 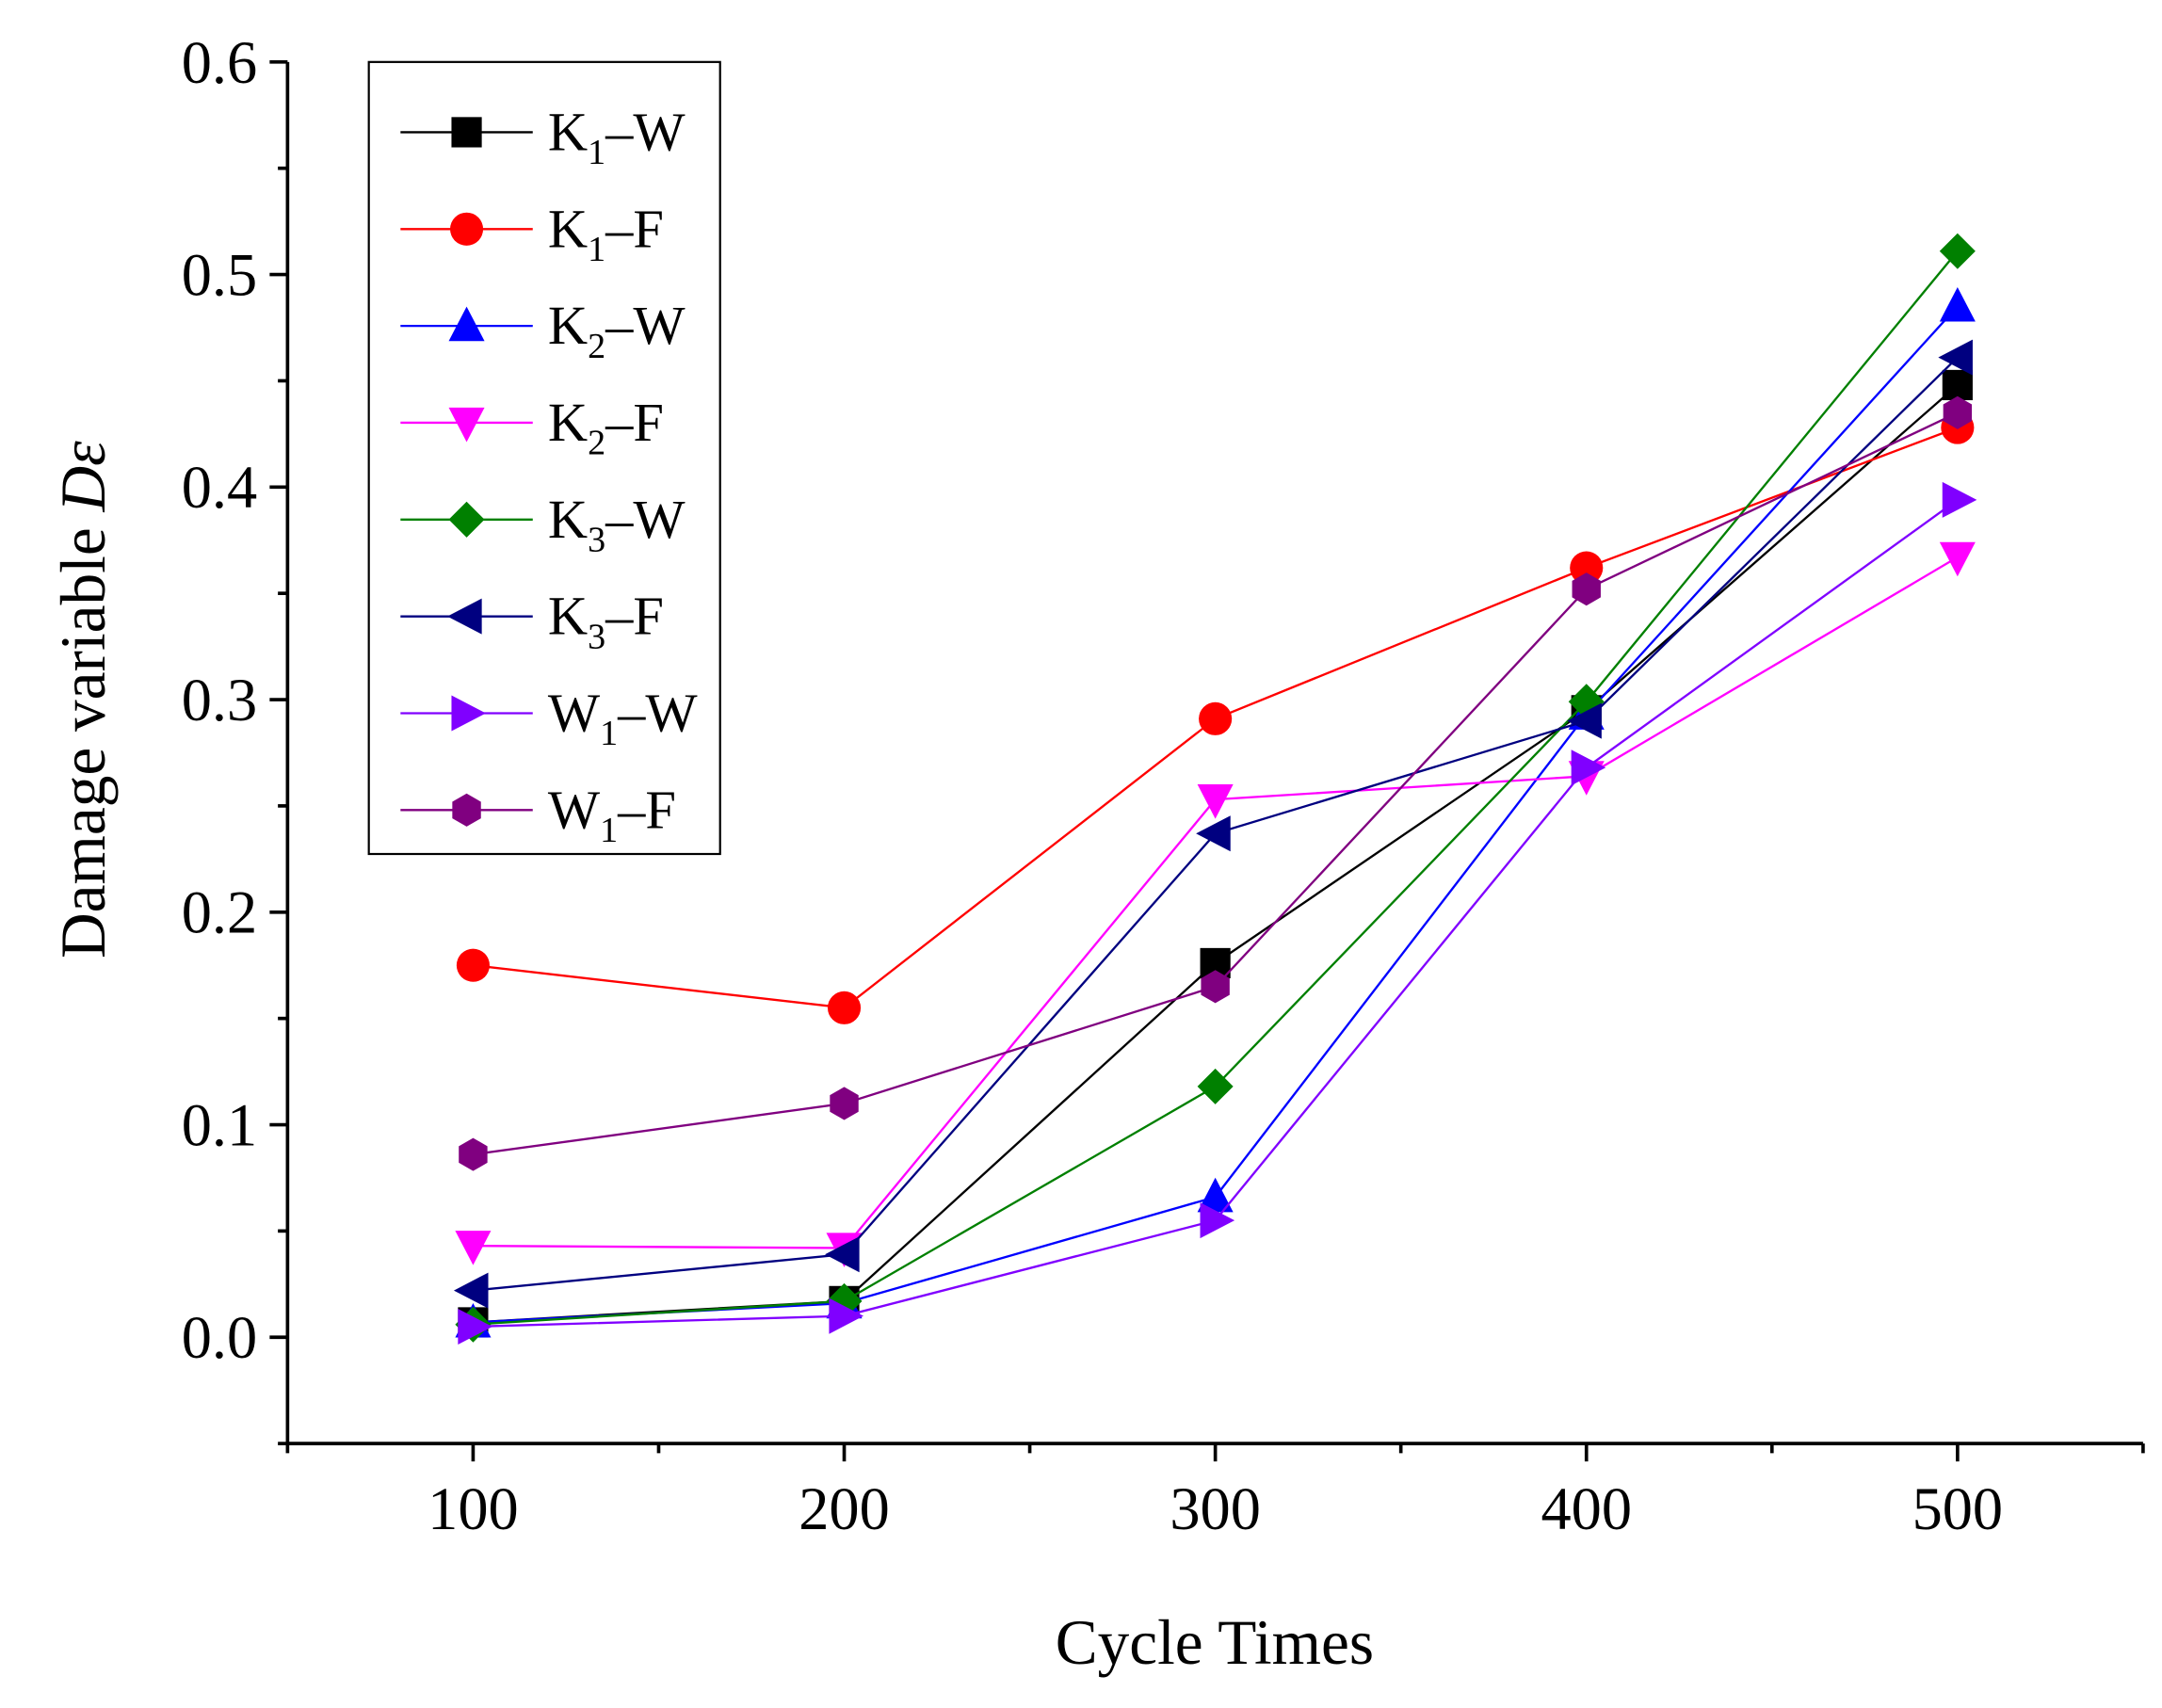 I want to click on legend-item: K2–F, so click(x=532, y=427).